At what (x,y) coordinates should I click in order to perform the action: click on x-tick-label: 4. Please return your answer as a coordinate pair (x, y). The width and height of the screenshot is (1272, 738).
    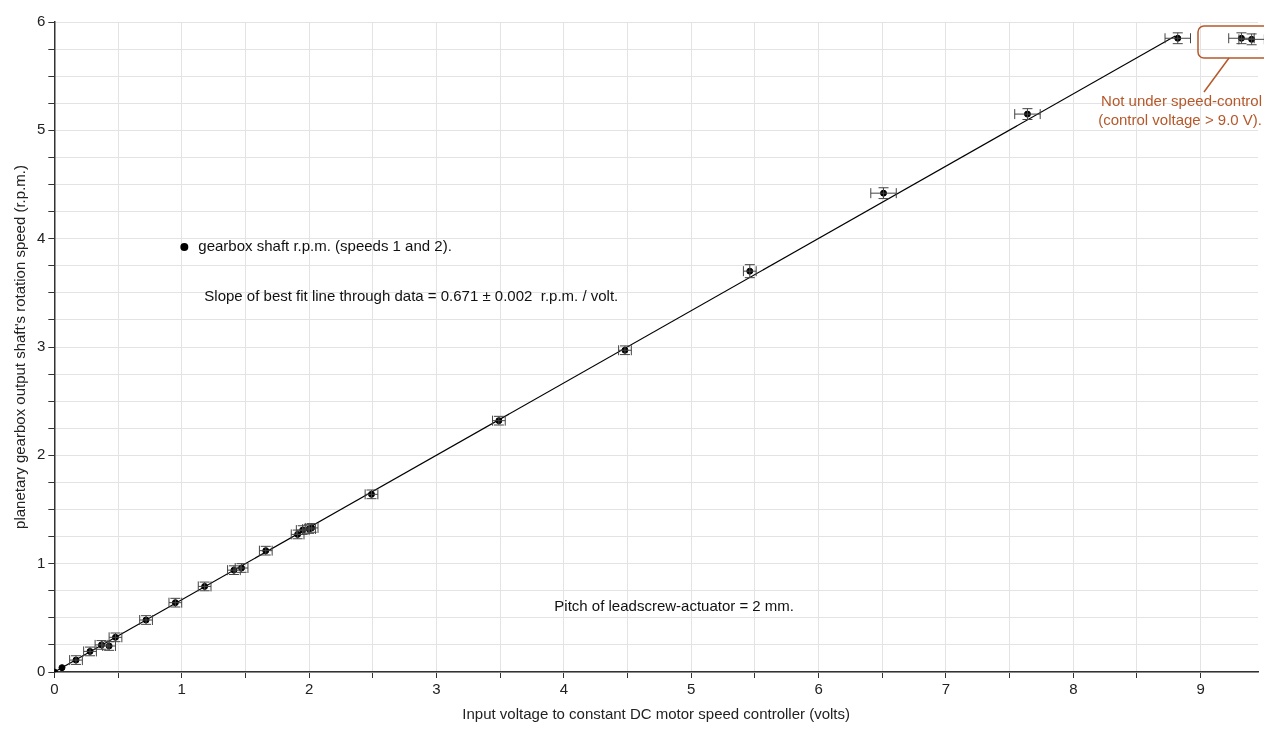
    Looking at the image, I should click on (563, 689).